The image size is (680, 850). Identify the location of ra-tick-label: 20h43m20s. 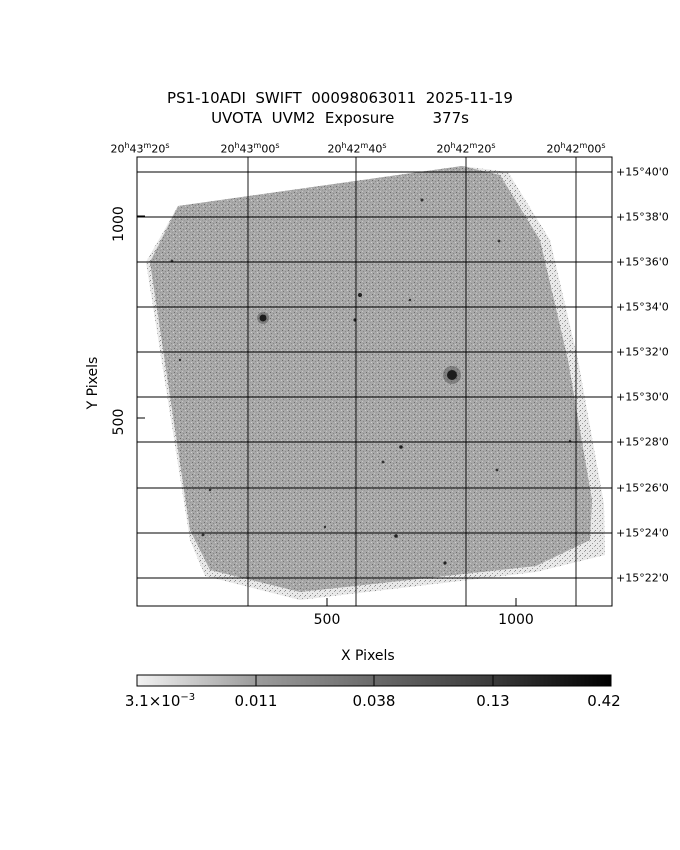
(140, 148).